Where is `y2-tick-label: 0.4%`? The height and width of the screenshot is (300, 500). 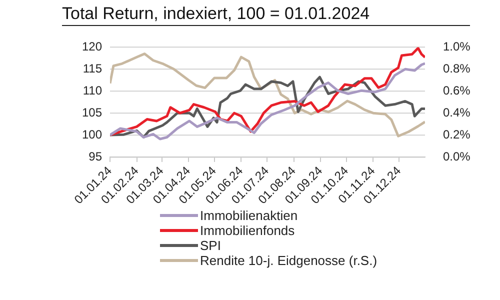 y2-tick-label: 0.4% is located at coordinates (457, 112).